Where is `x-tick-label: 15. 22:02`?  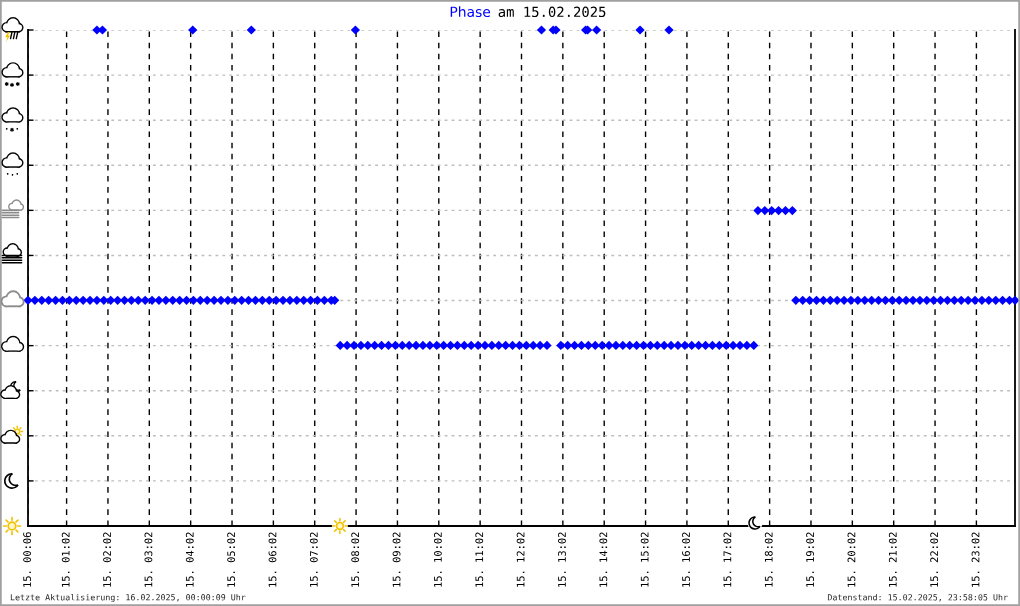
x-tick-label: 15. 22:02 is located at coordinates (934, 559).